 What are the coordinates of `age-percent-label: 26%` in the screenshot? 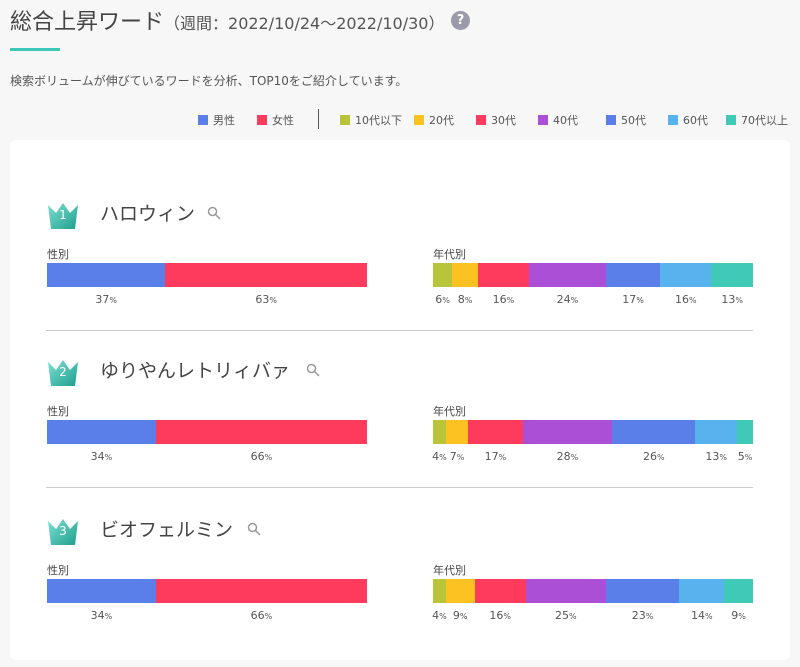 It's located at (653, 456).